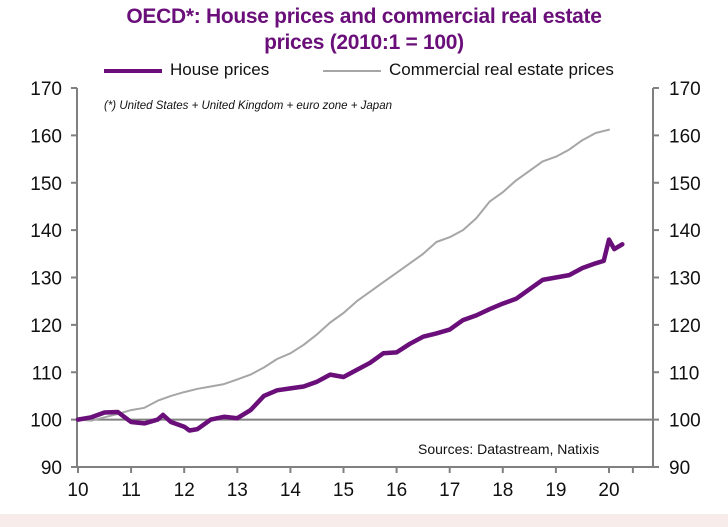  What do you see at coordinates (343, 490) in the screenshot?
I see `x-tick-label: 15` at bounding box center [343, 490].